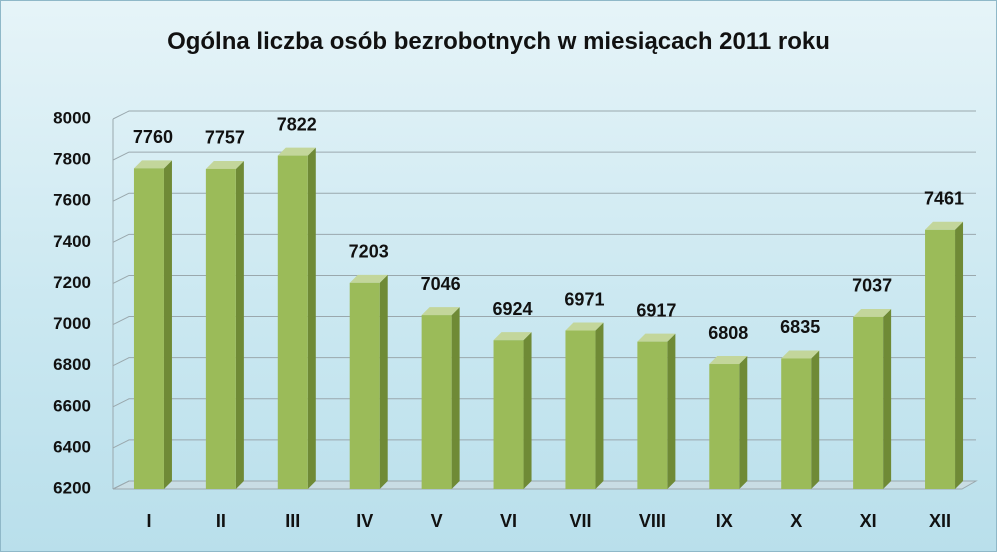  What do you see at coordinates (508, 521) in the screenshot?
I see `x-tick-label: VI` at bounding box center [508, 521].